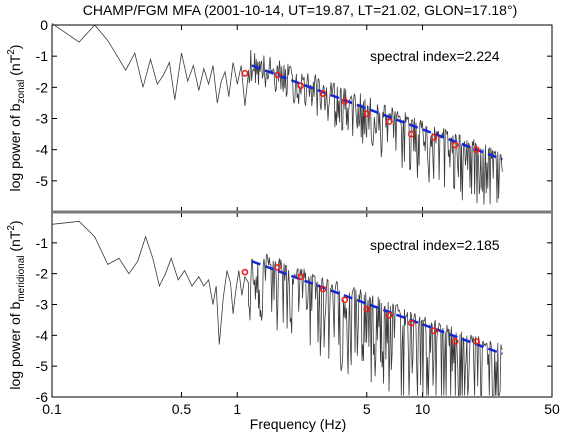 The image size is (567, 440). What do you see at coordinates (42, 181) in the screenshot?
I see `top-y-tick-label: -5` at bounding box center [42, 181].